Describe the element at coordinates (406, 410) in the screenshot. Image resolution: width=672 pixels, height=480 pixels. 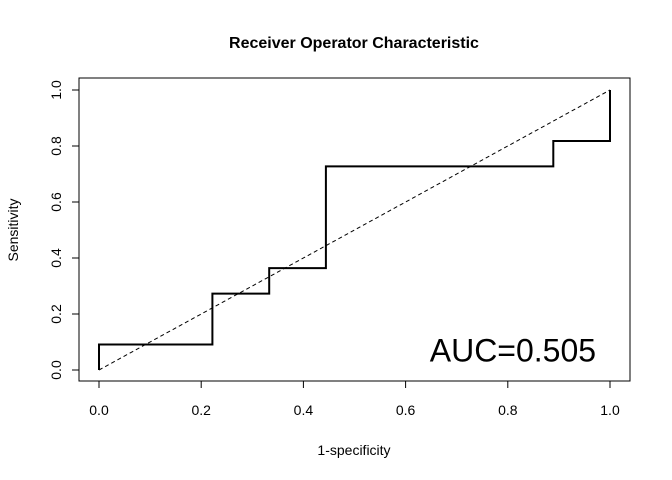
I see `x-tick-label: 0.6` at that location.